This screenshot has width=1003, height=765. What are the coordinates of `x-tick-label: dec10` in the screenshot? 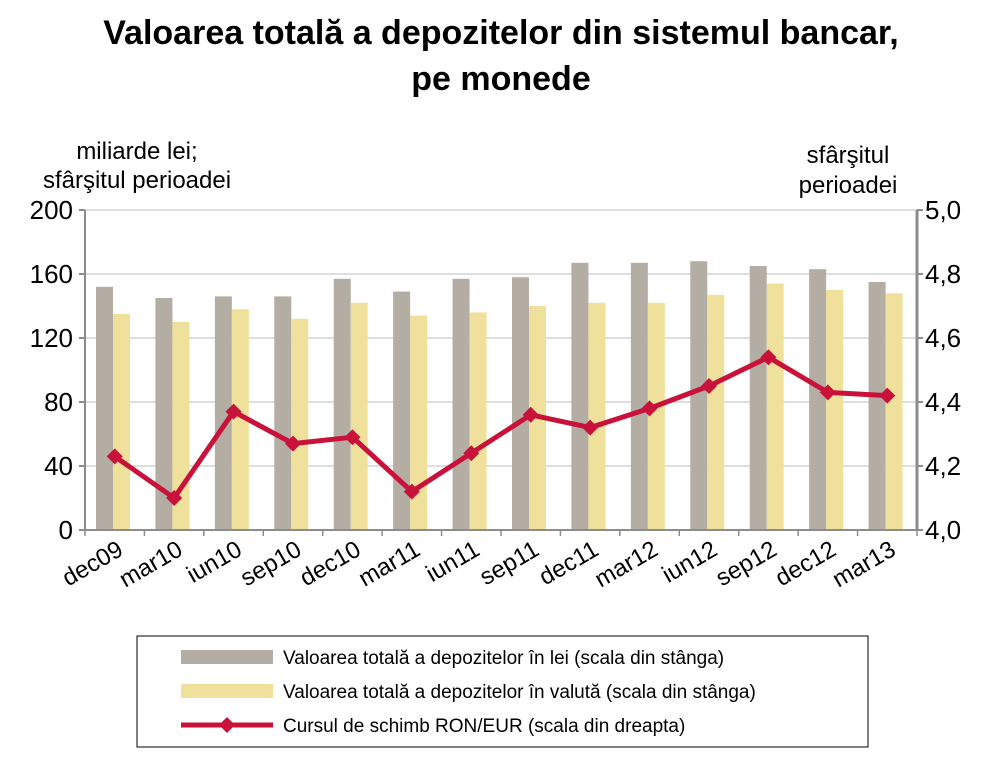 It's located at (330, 564).